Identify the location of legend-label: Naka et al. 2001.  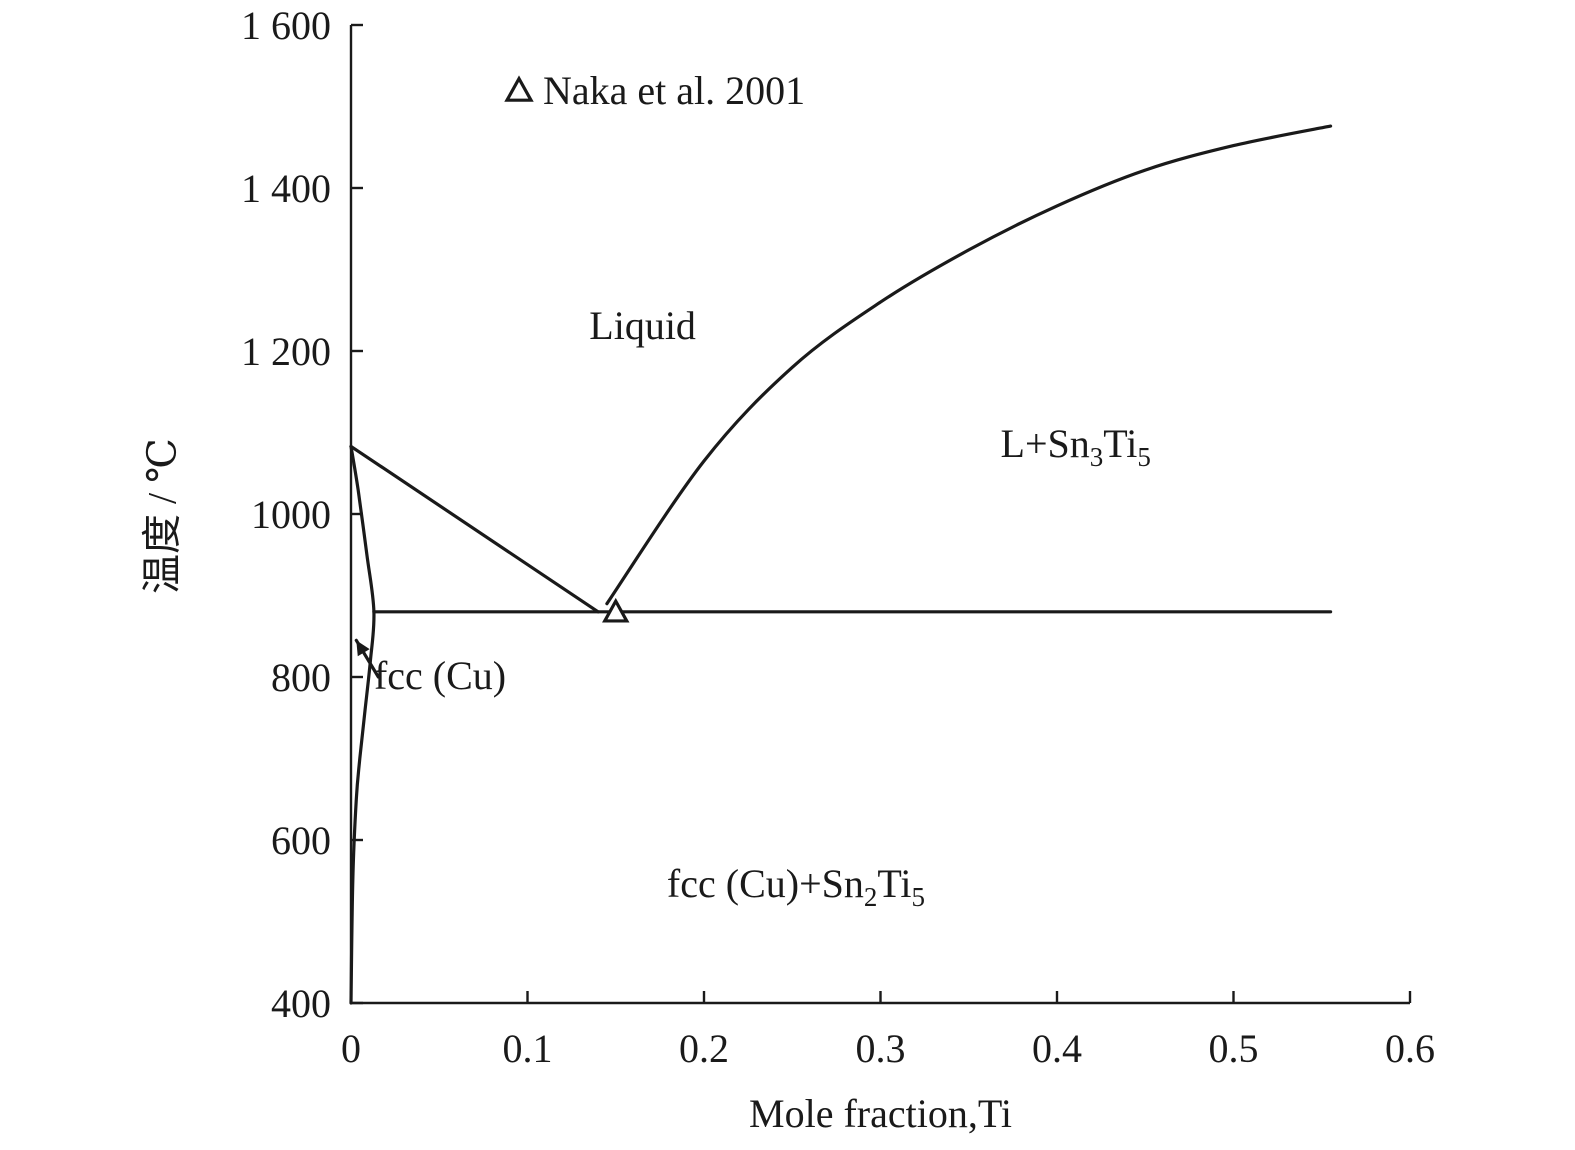
(674, 90).